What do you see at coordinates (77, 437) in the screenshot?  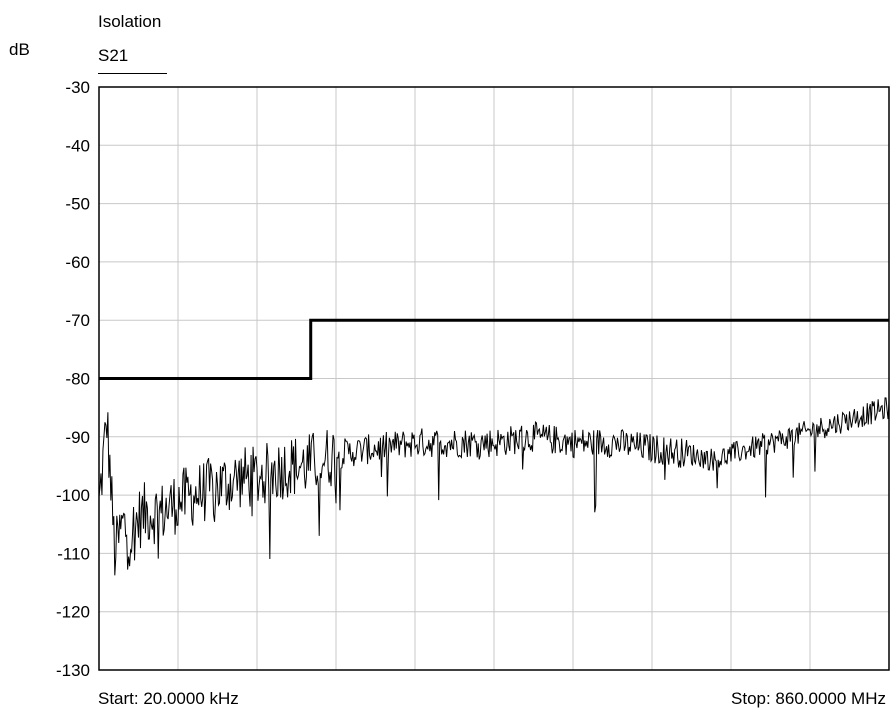 I see `y-tick-label: -90` at bounding box center [77, 437].